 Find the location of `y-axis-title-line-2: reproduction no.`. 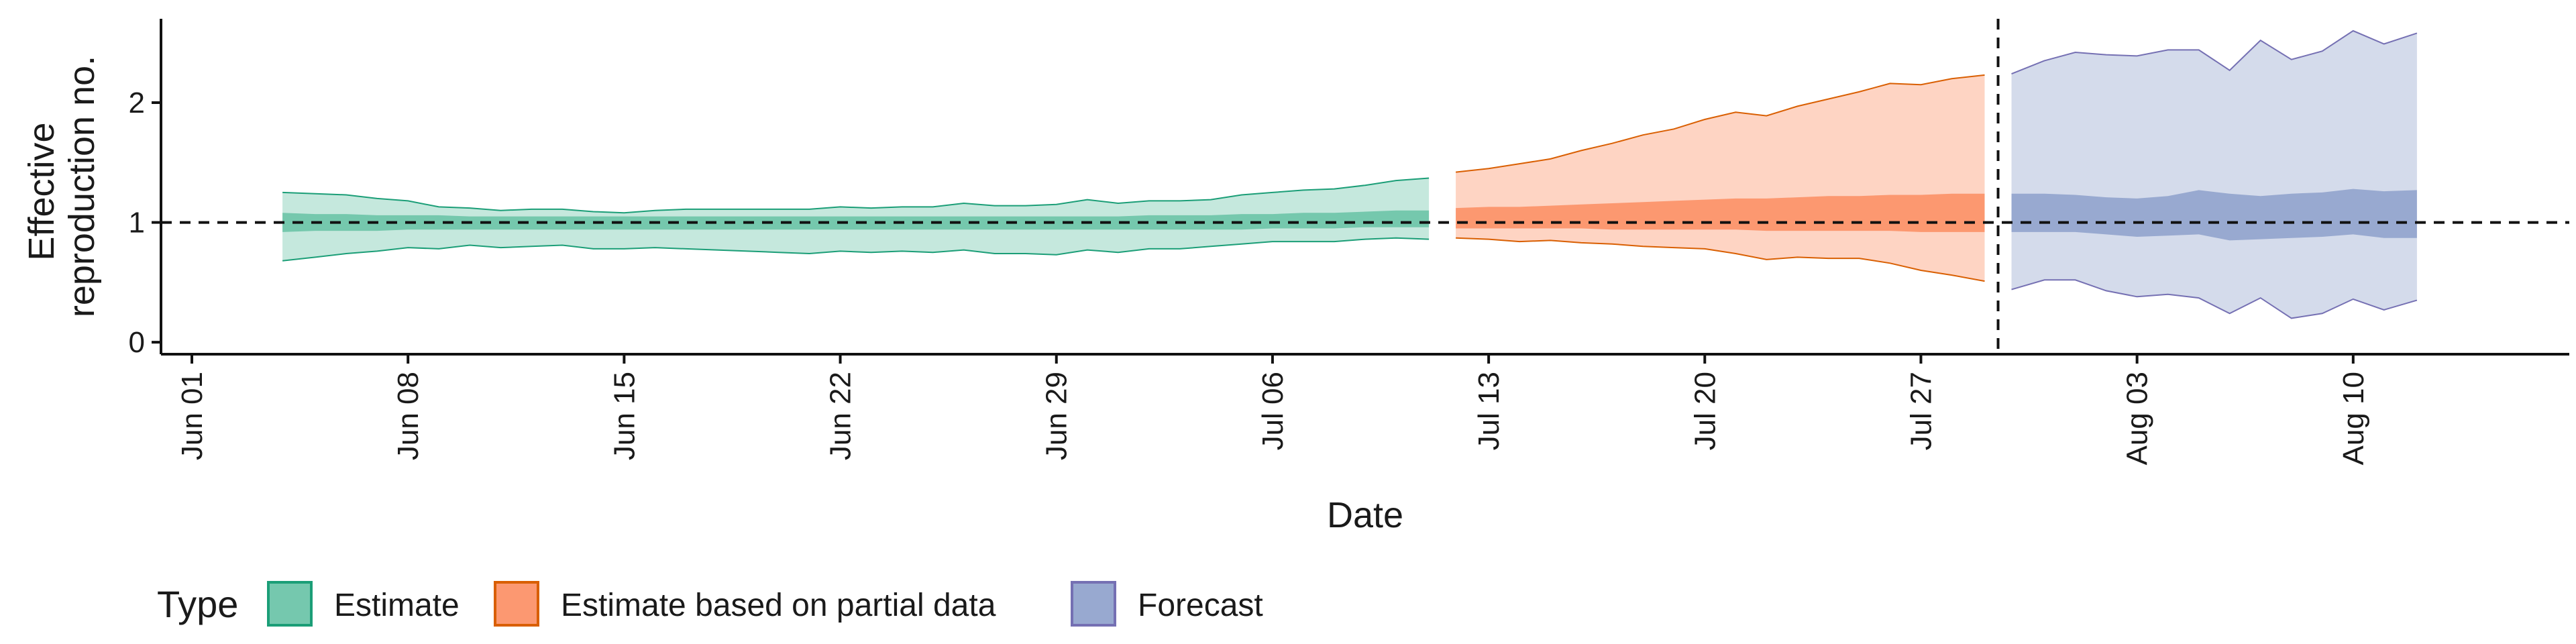

y-axis-title-line-2: reproduction no. is located at coordinates (82, 186).